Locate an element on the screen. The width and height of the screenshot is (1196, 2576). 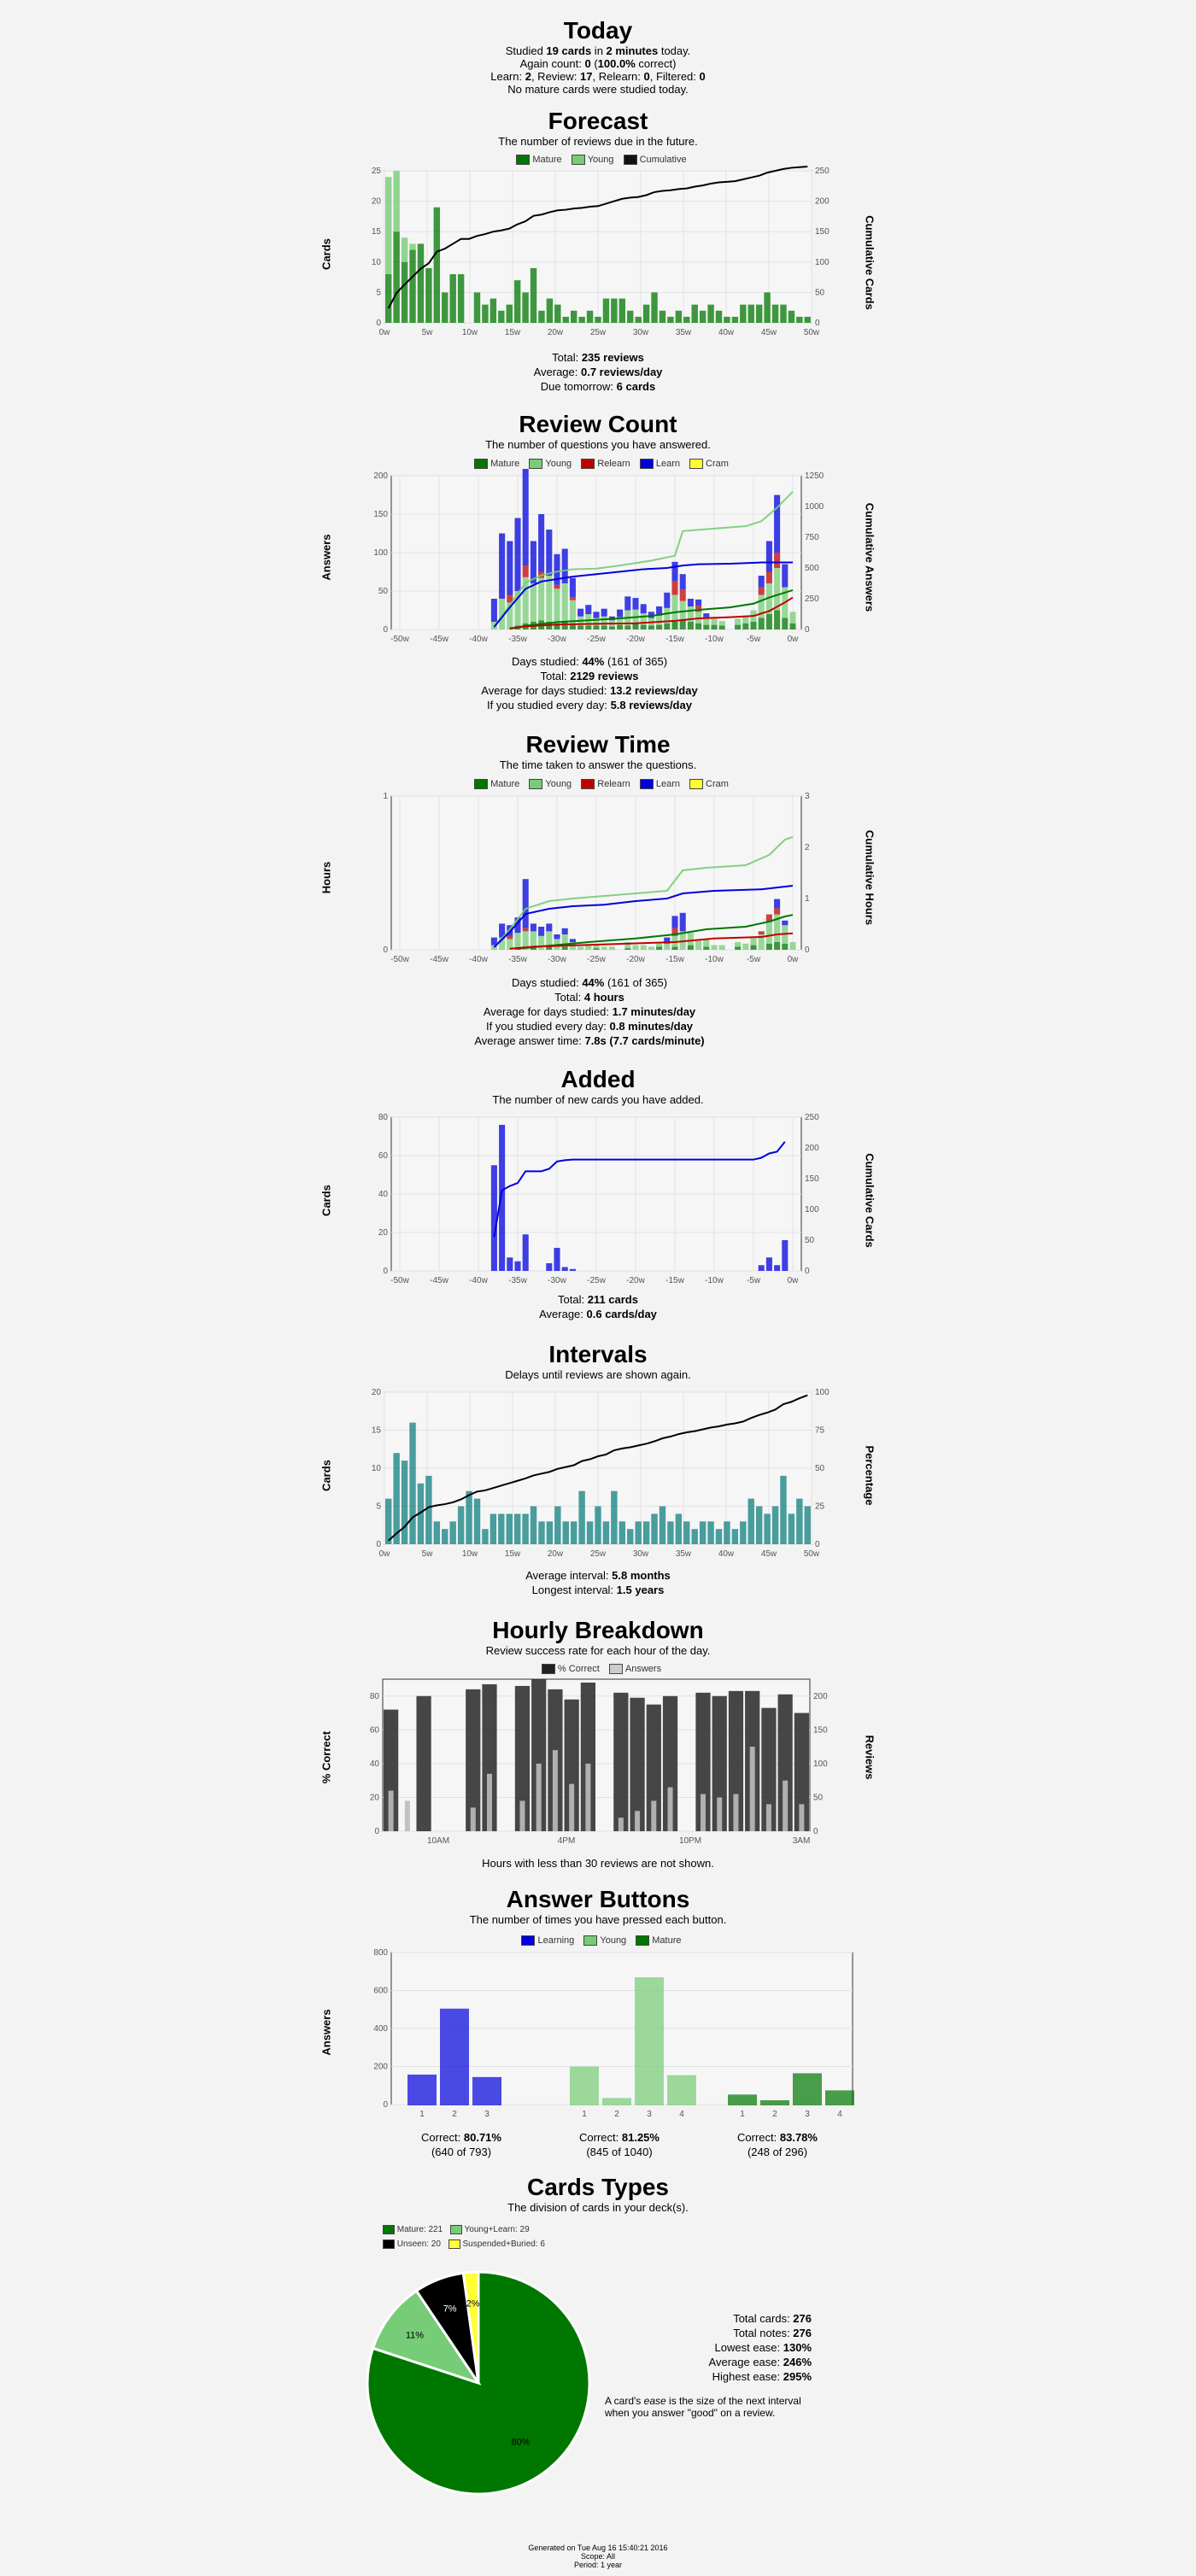
x-tick-label: -25w is located at coordinates (597, 959).